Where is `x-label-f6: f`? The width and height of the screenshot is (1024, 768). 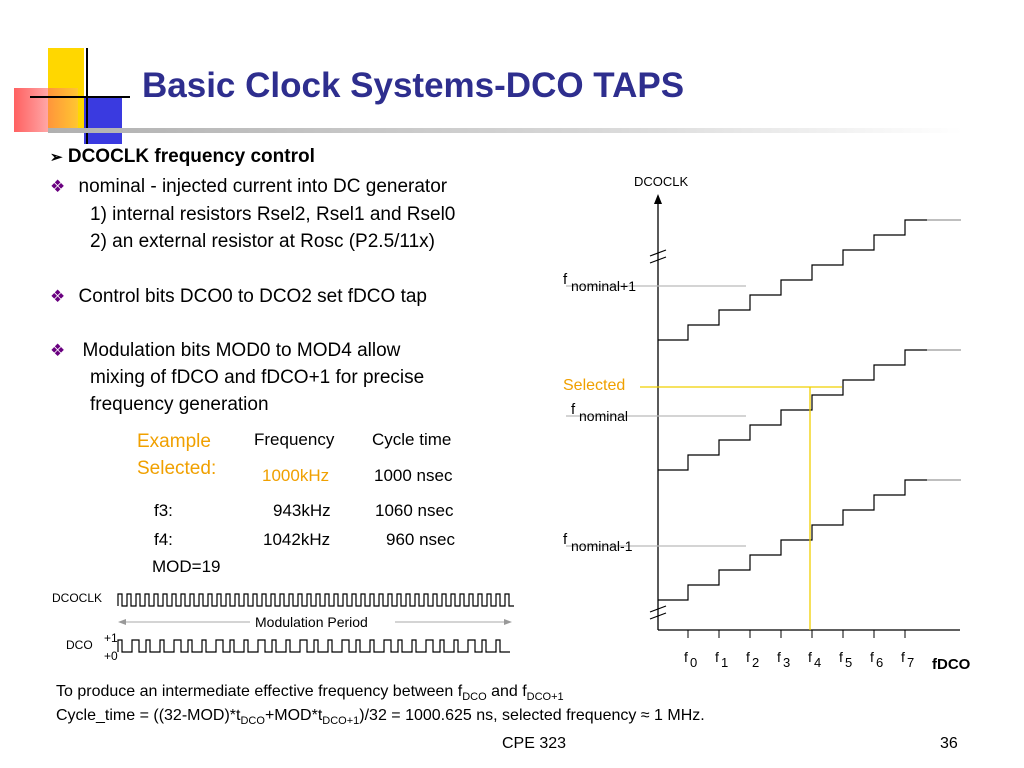
x-label-f6: f is located at coordinates (872, 657).